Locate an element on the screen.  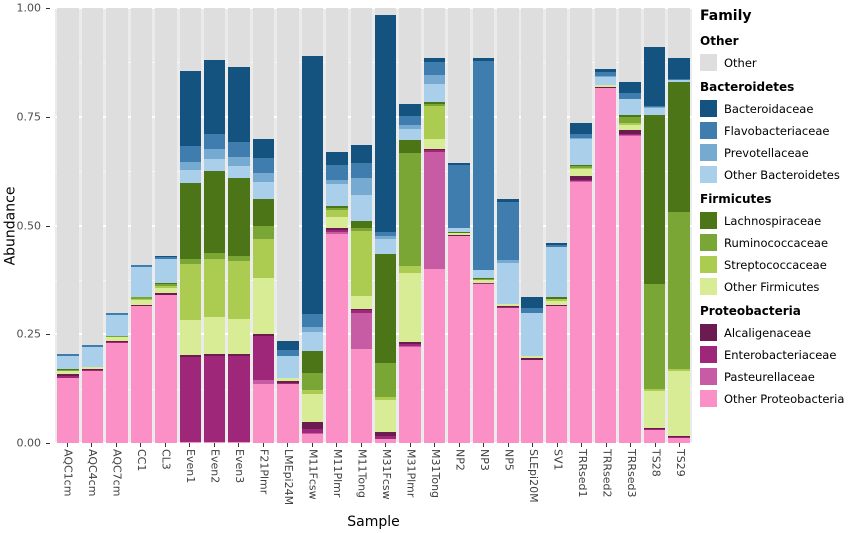
legend-item: Pasteurellaceae is located at coordinates (778, 376).